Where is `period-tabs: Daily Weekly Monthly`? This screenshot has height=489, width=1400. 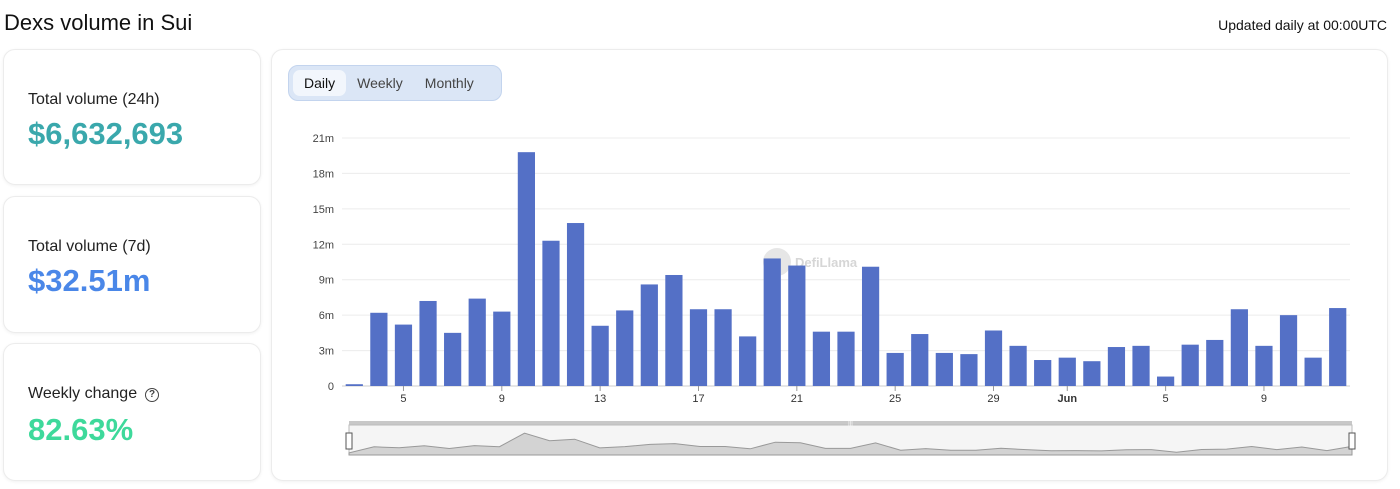 period-tabs: Daily Weekly Monthly is located at coordinates (395, 83).